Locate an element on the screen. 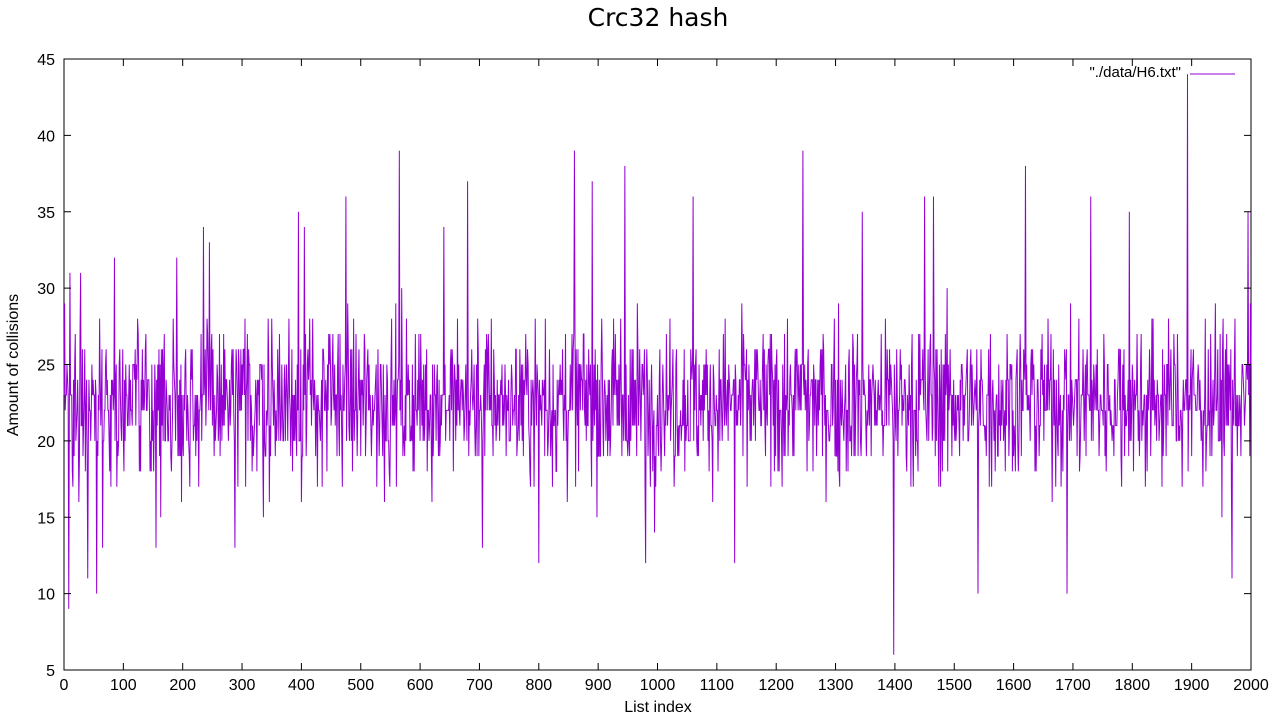  x-tick-label: 1400 is located at coordinates (895, 685).